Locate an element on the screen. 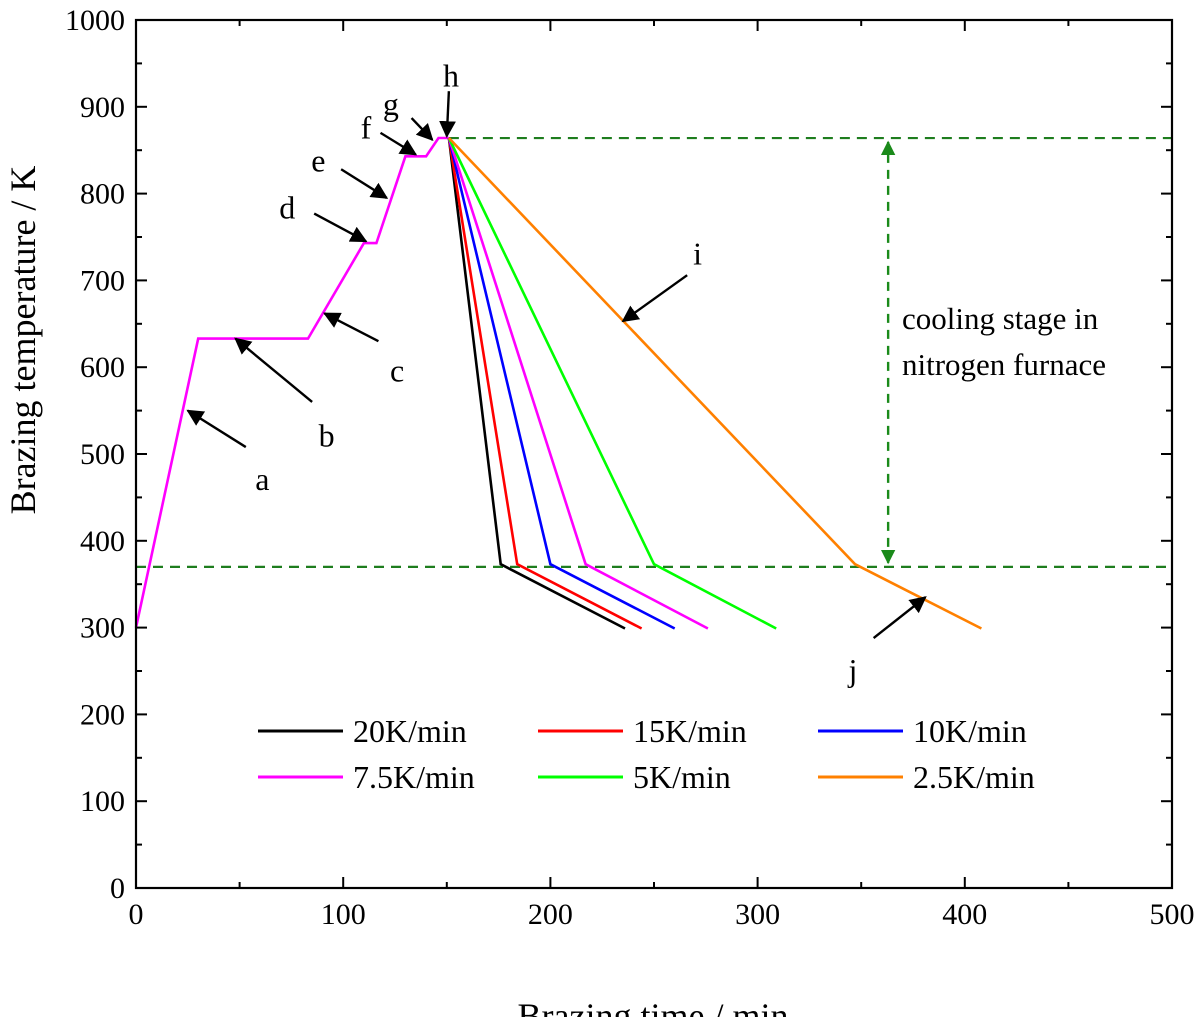 The image size is (1200, 1017). annotation-arrow-a is located at coordinates (216, 429).